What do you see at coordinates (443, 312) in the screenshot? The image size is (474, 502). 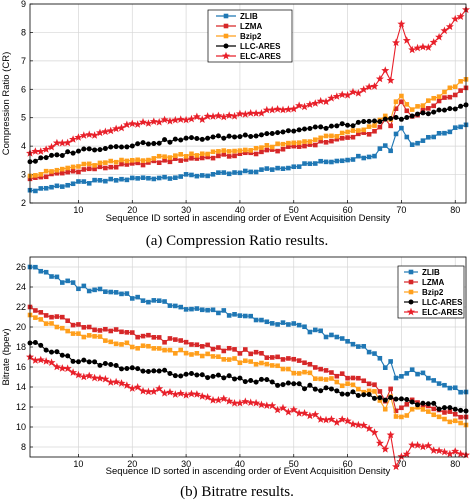 I see `legend-entry-elc-ares: ELC-ARES` at bounding box center [443, 312].